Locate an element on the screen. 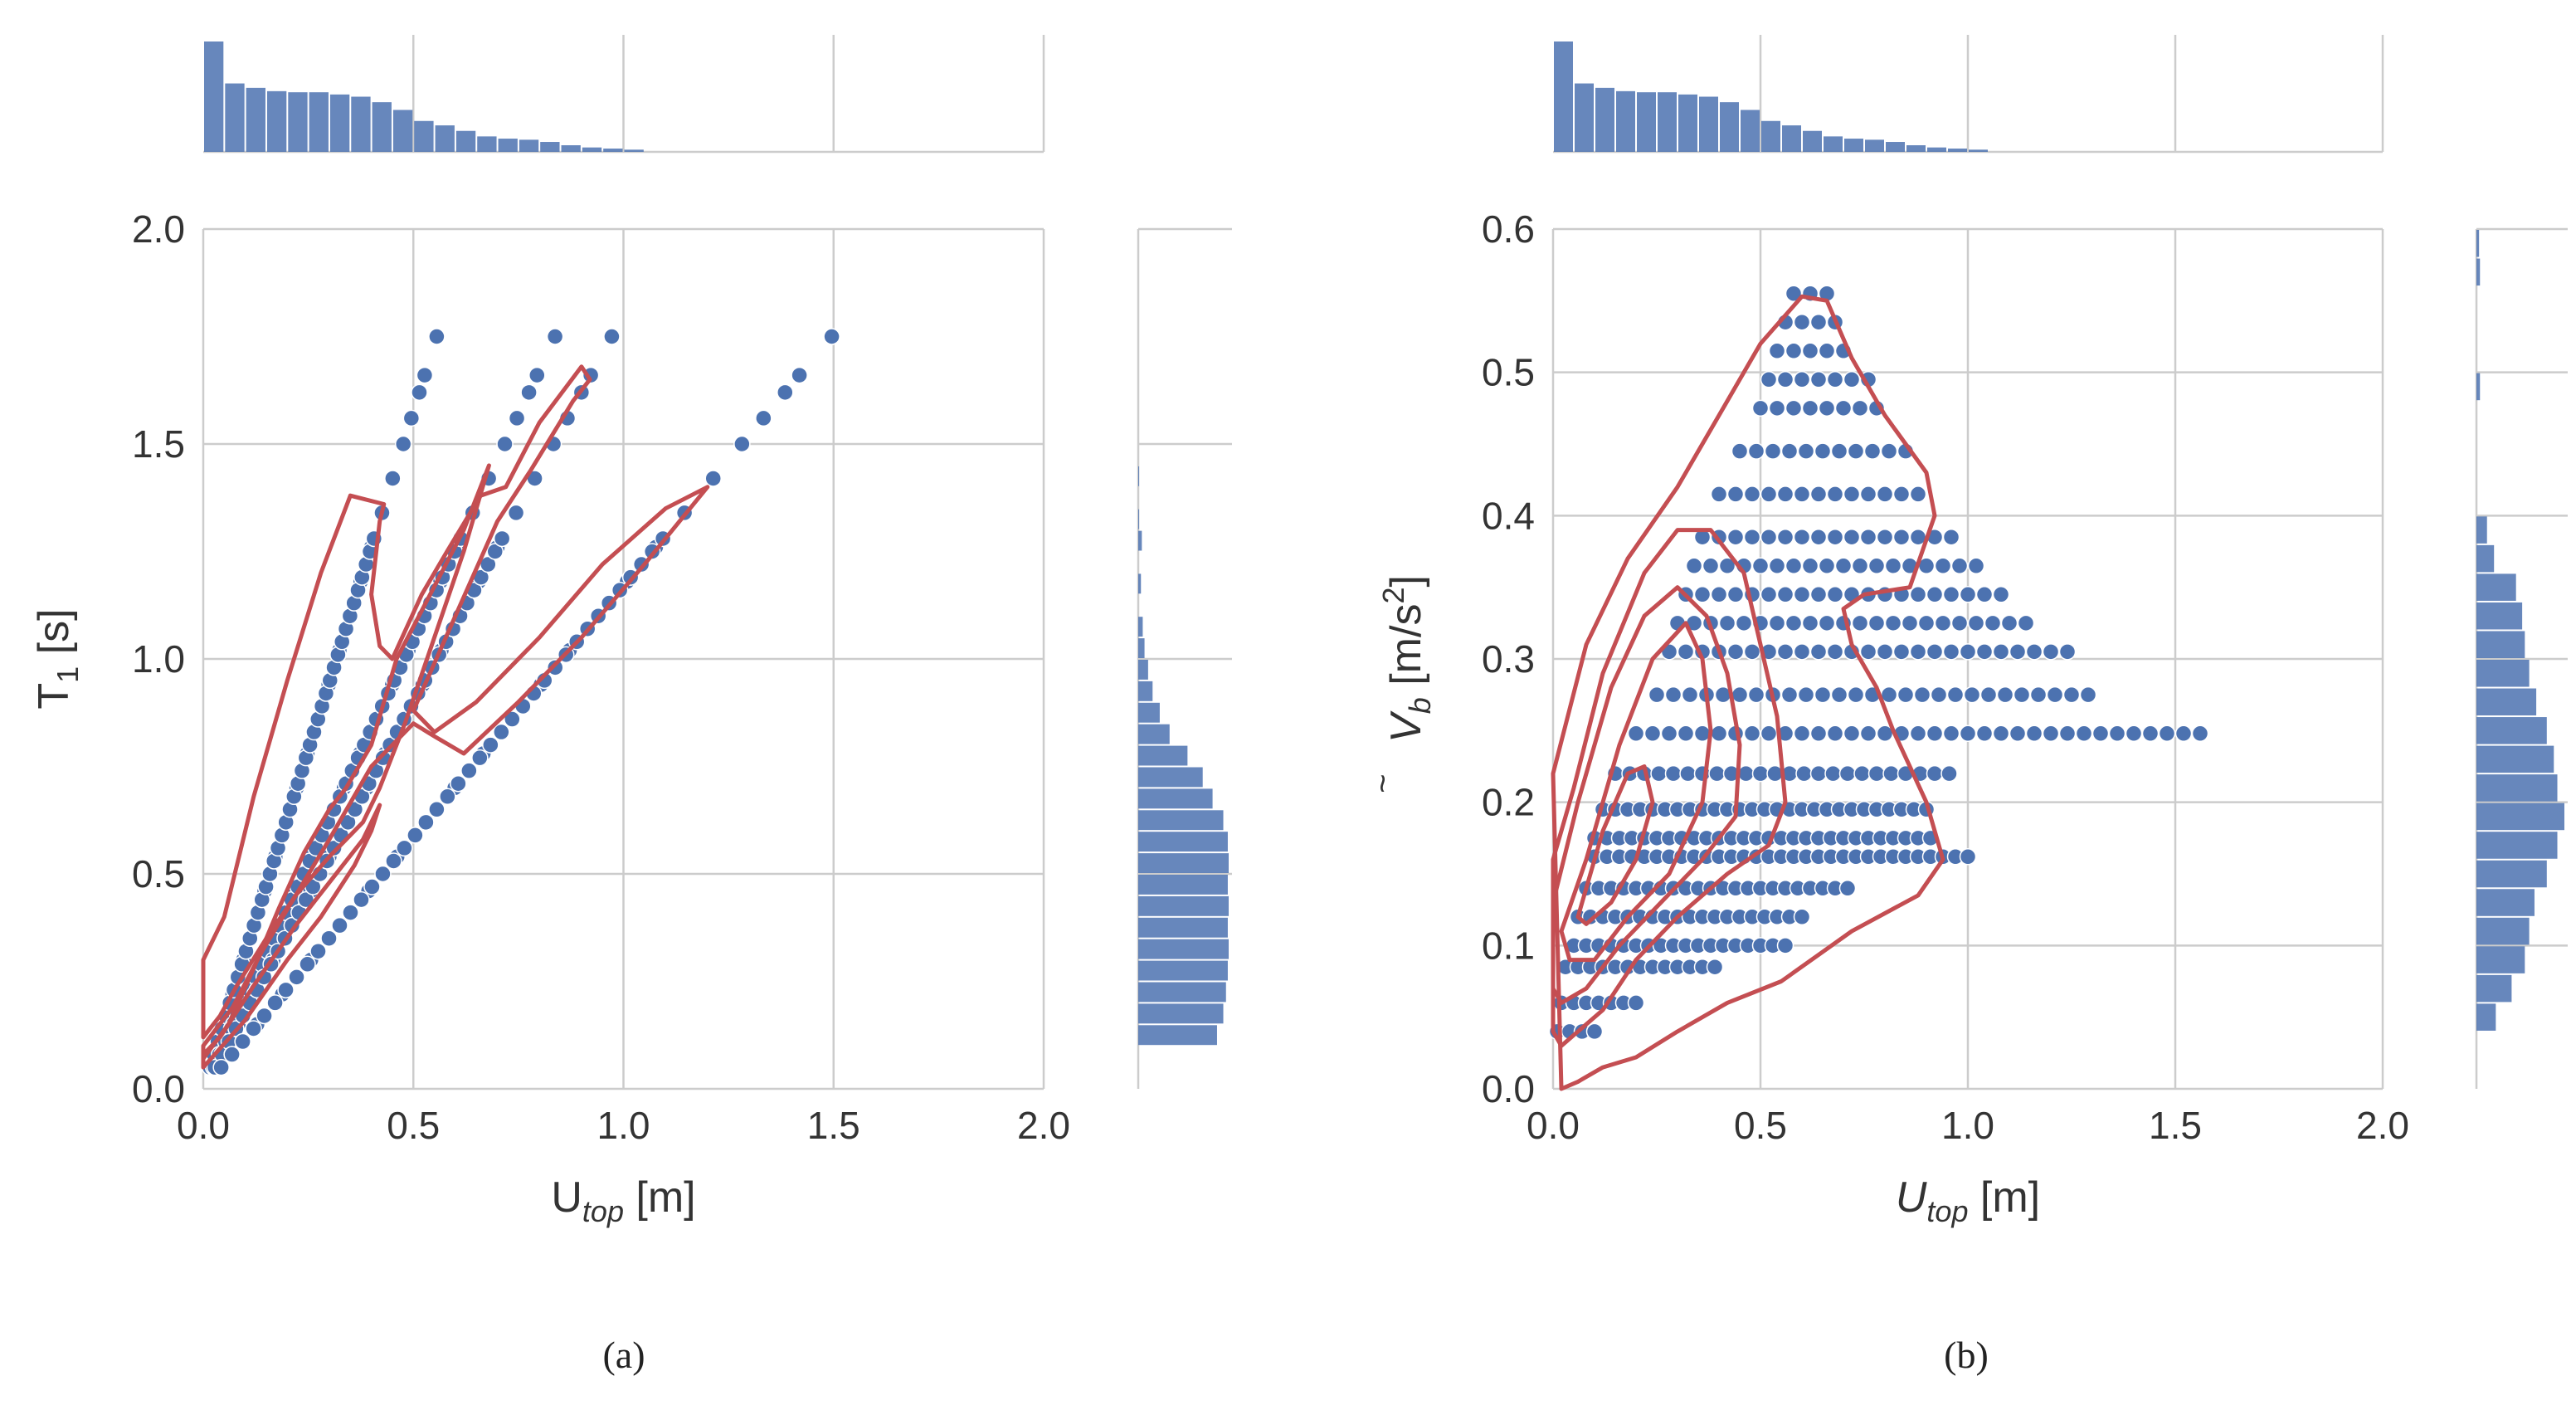  x-tick-label: 2.0 is located at coordinates (2382, 1125).